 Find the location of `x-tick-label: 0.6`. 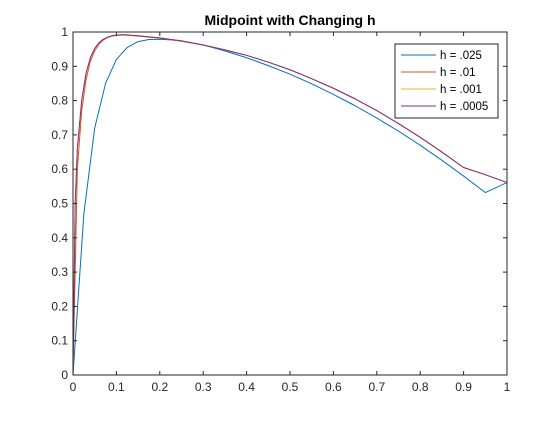

x-tick-label: 0.6 is located at coordinates (333, 387).